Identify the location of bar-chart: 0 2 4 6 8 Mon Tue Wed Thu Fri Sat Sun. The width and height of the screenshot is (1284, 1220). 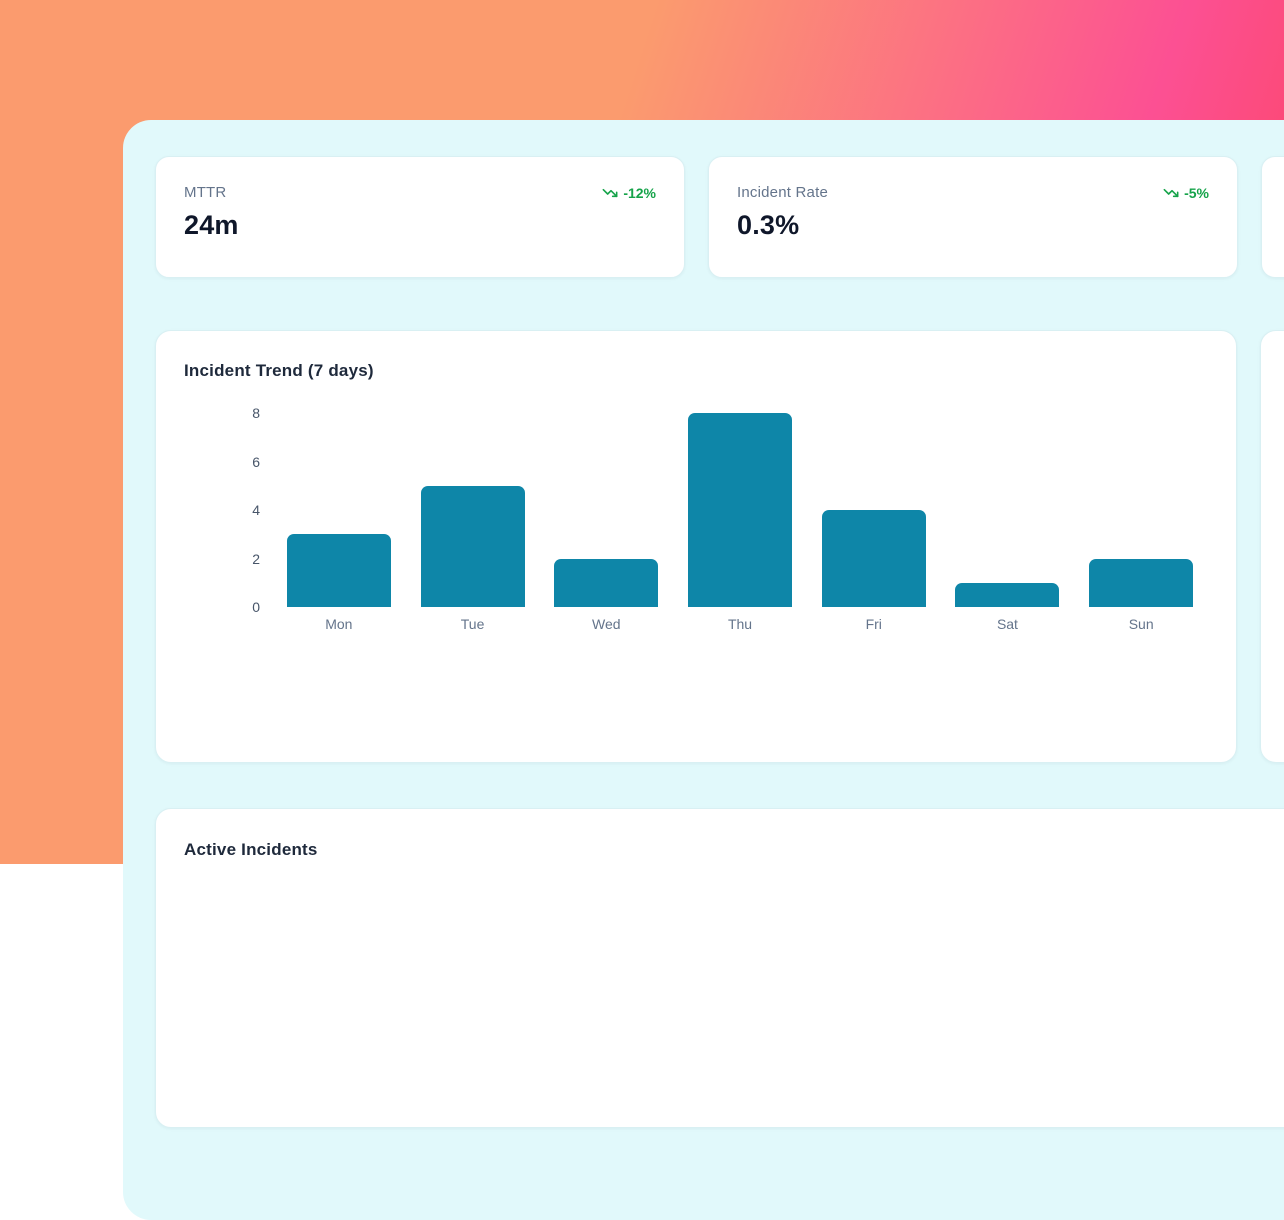
(696, 518).